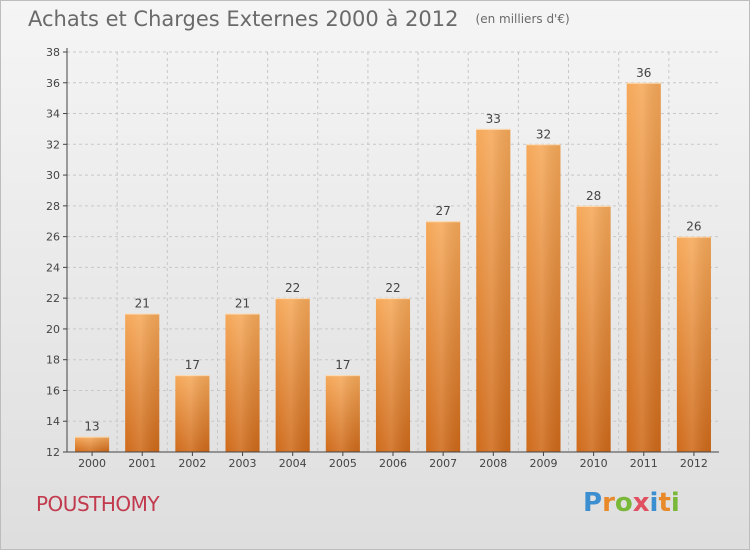 The image size is (750, 550). I want to click on y-tick-label: 36, so click(53, 83).